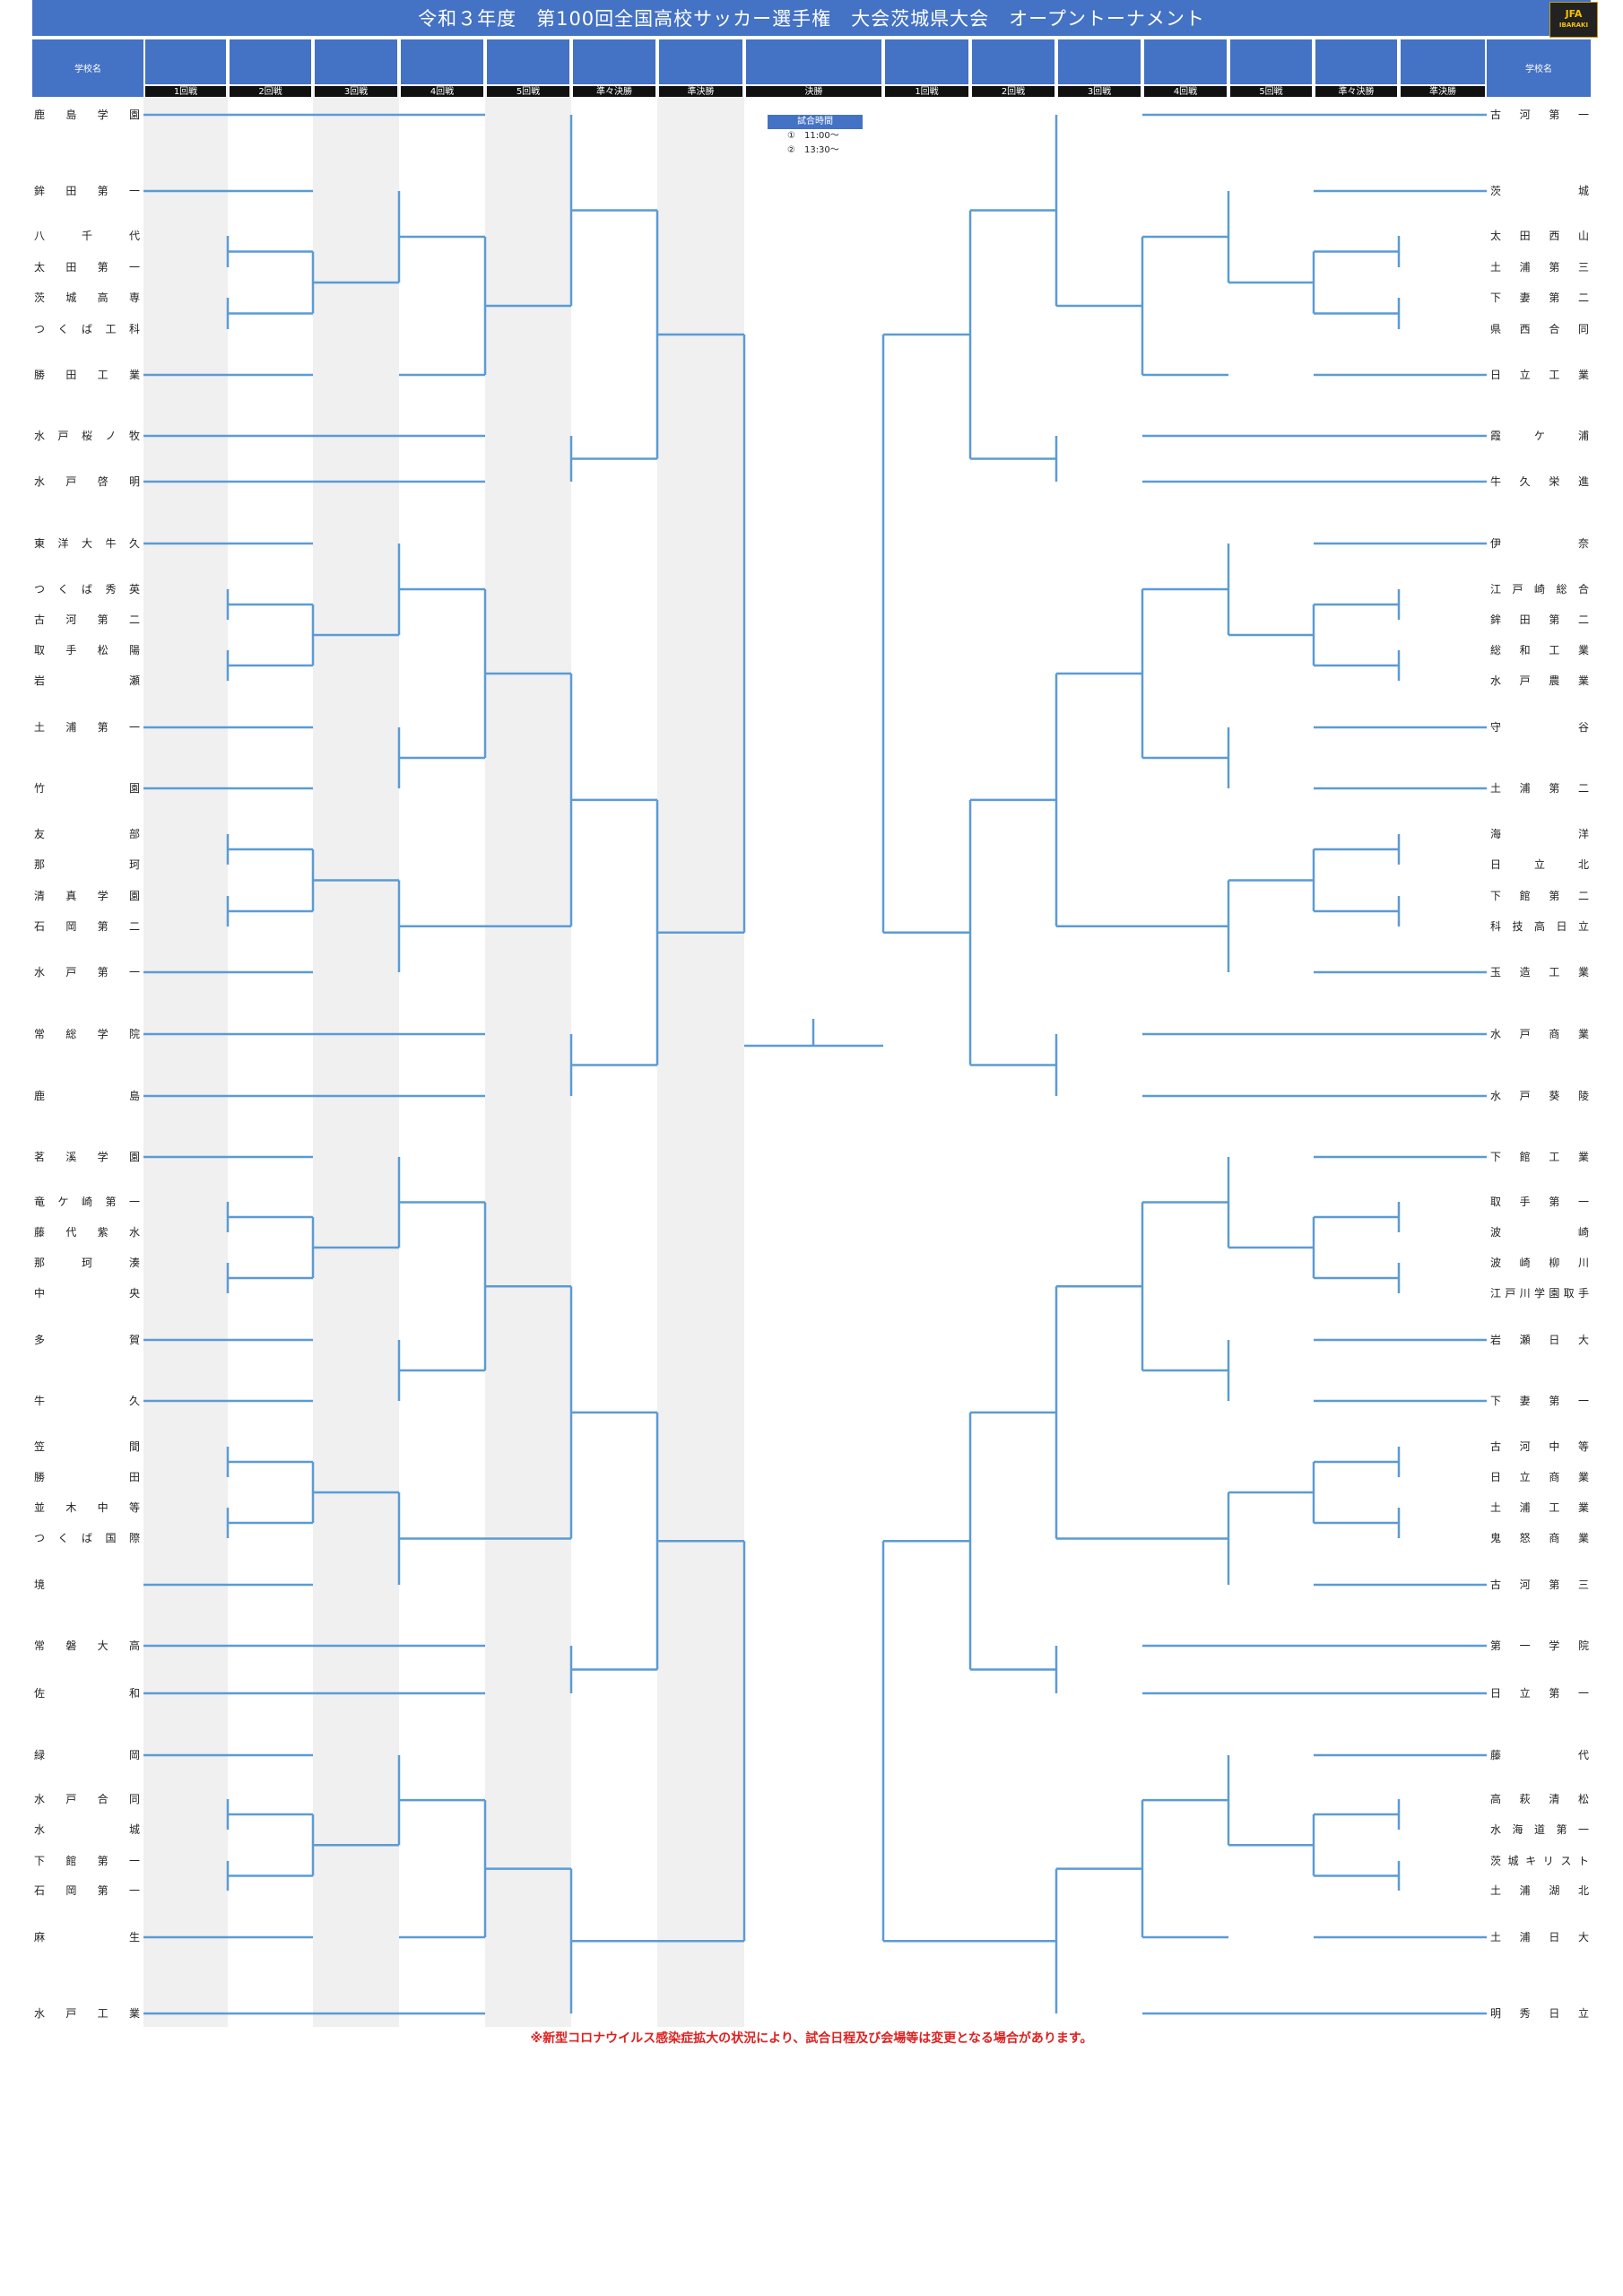 Image resolution: width=1623 pixels, height=2296 pixels. Describe the element at coordinates (39, 1584) in the screenshot. I see `school-name: 境` at that location.